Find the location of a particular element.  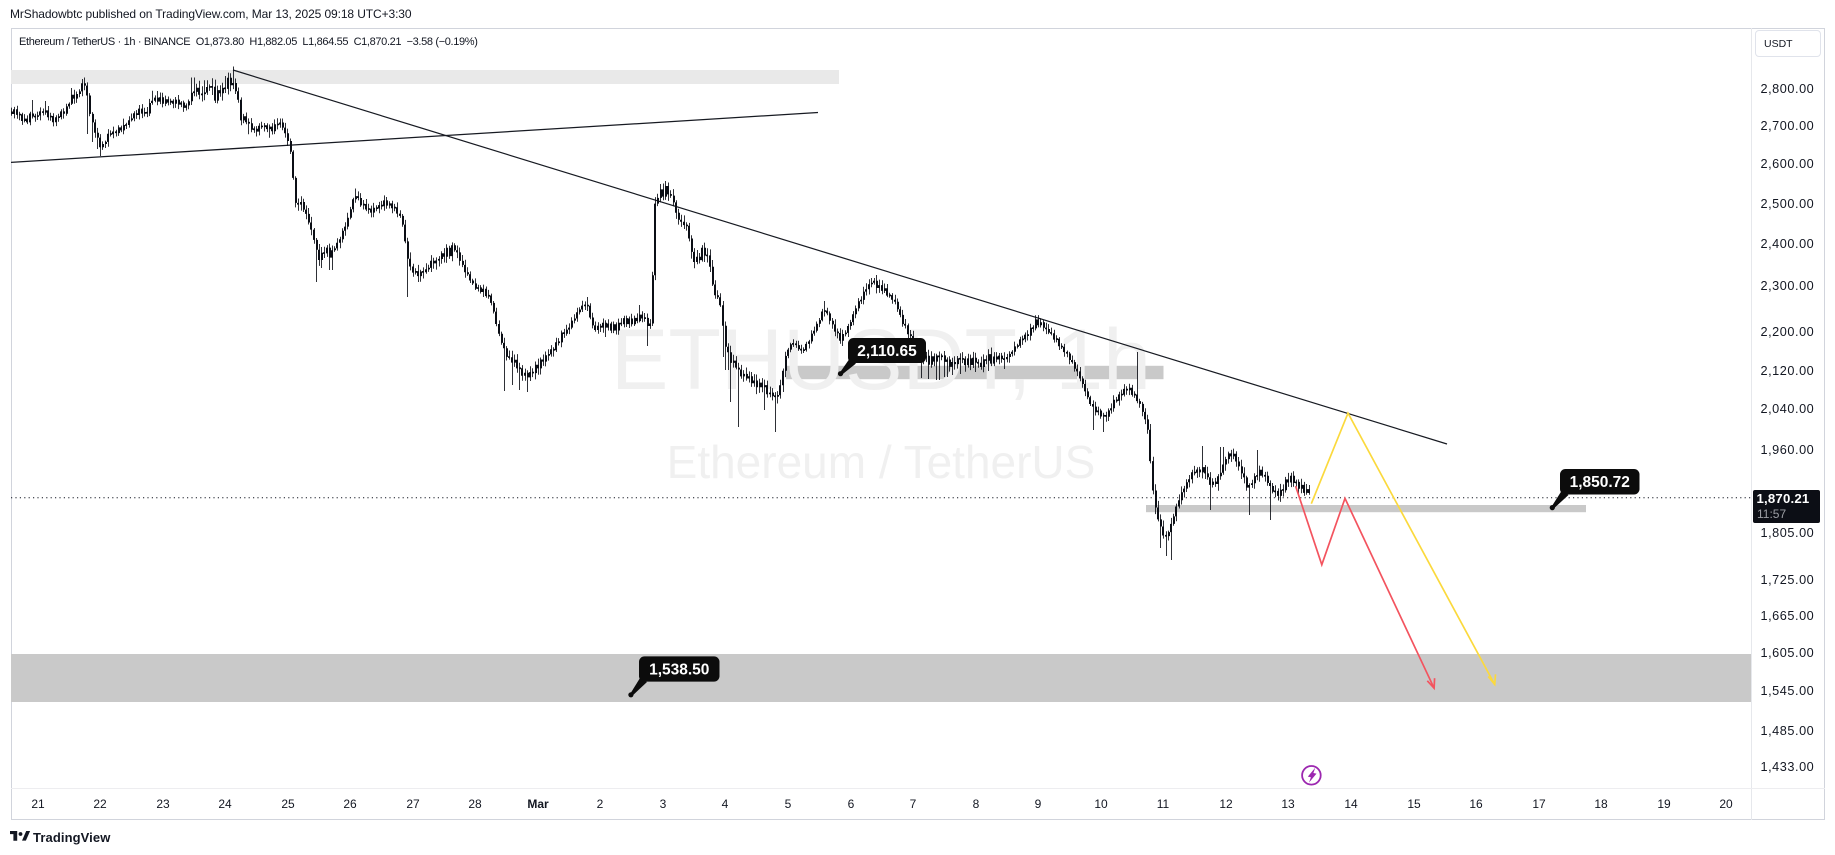

svg-text: 1,538.50 is located at coordinates (679, 669).